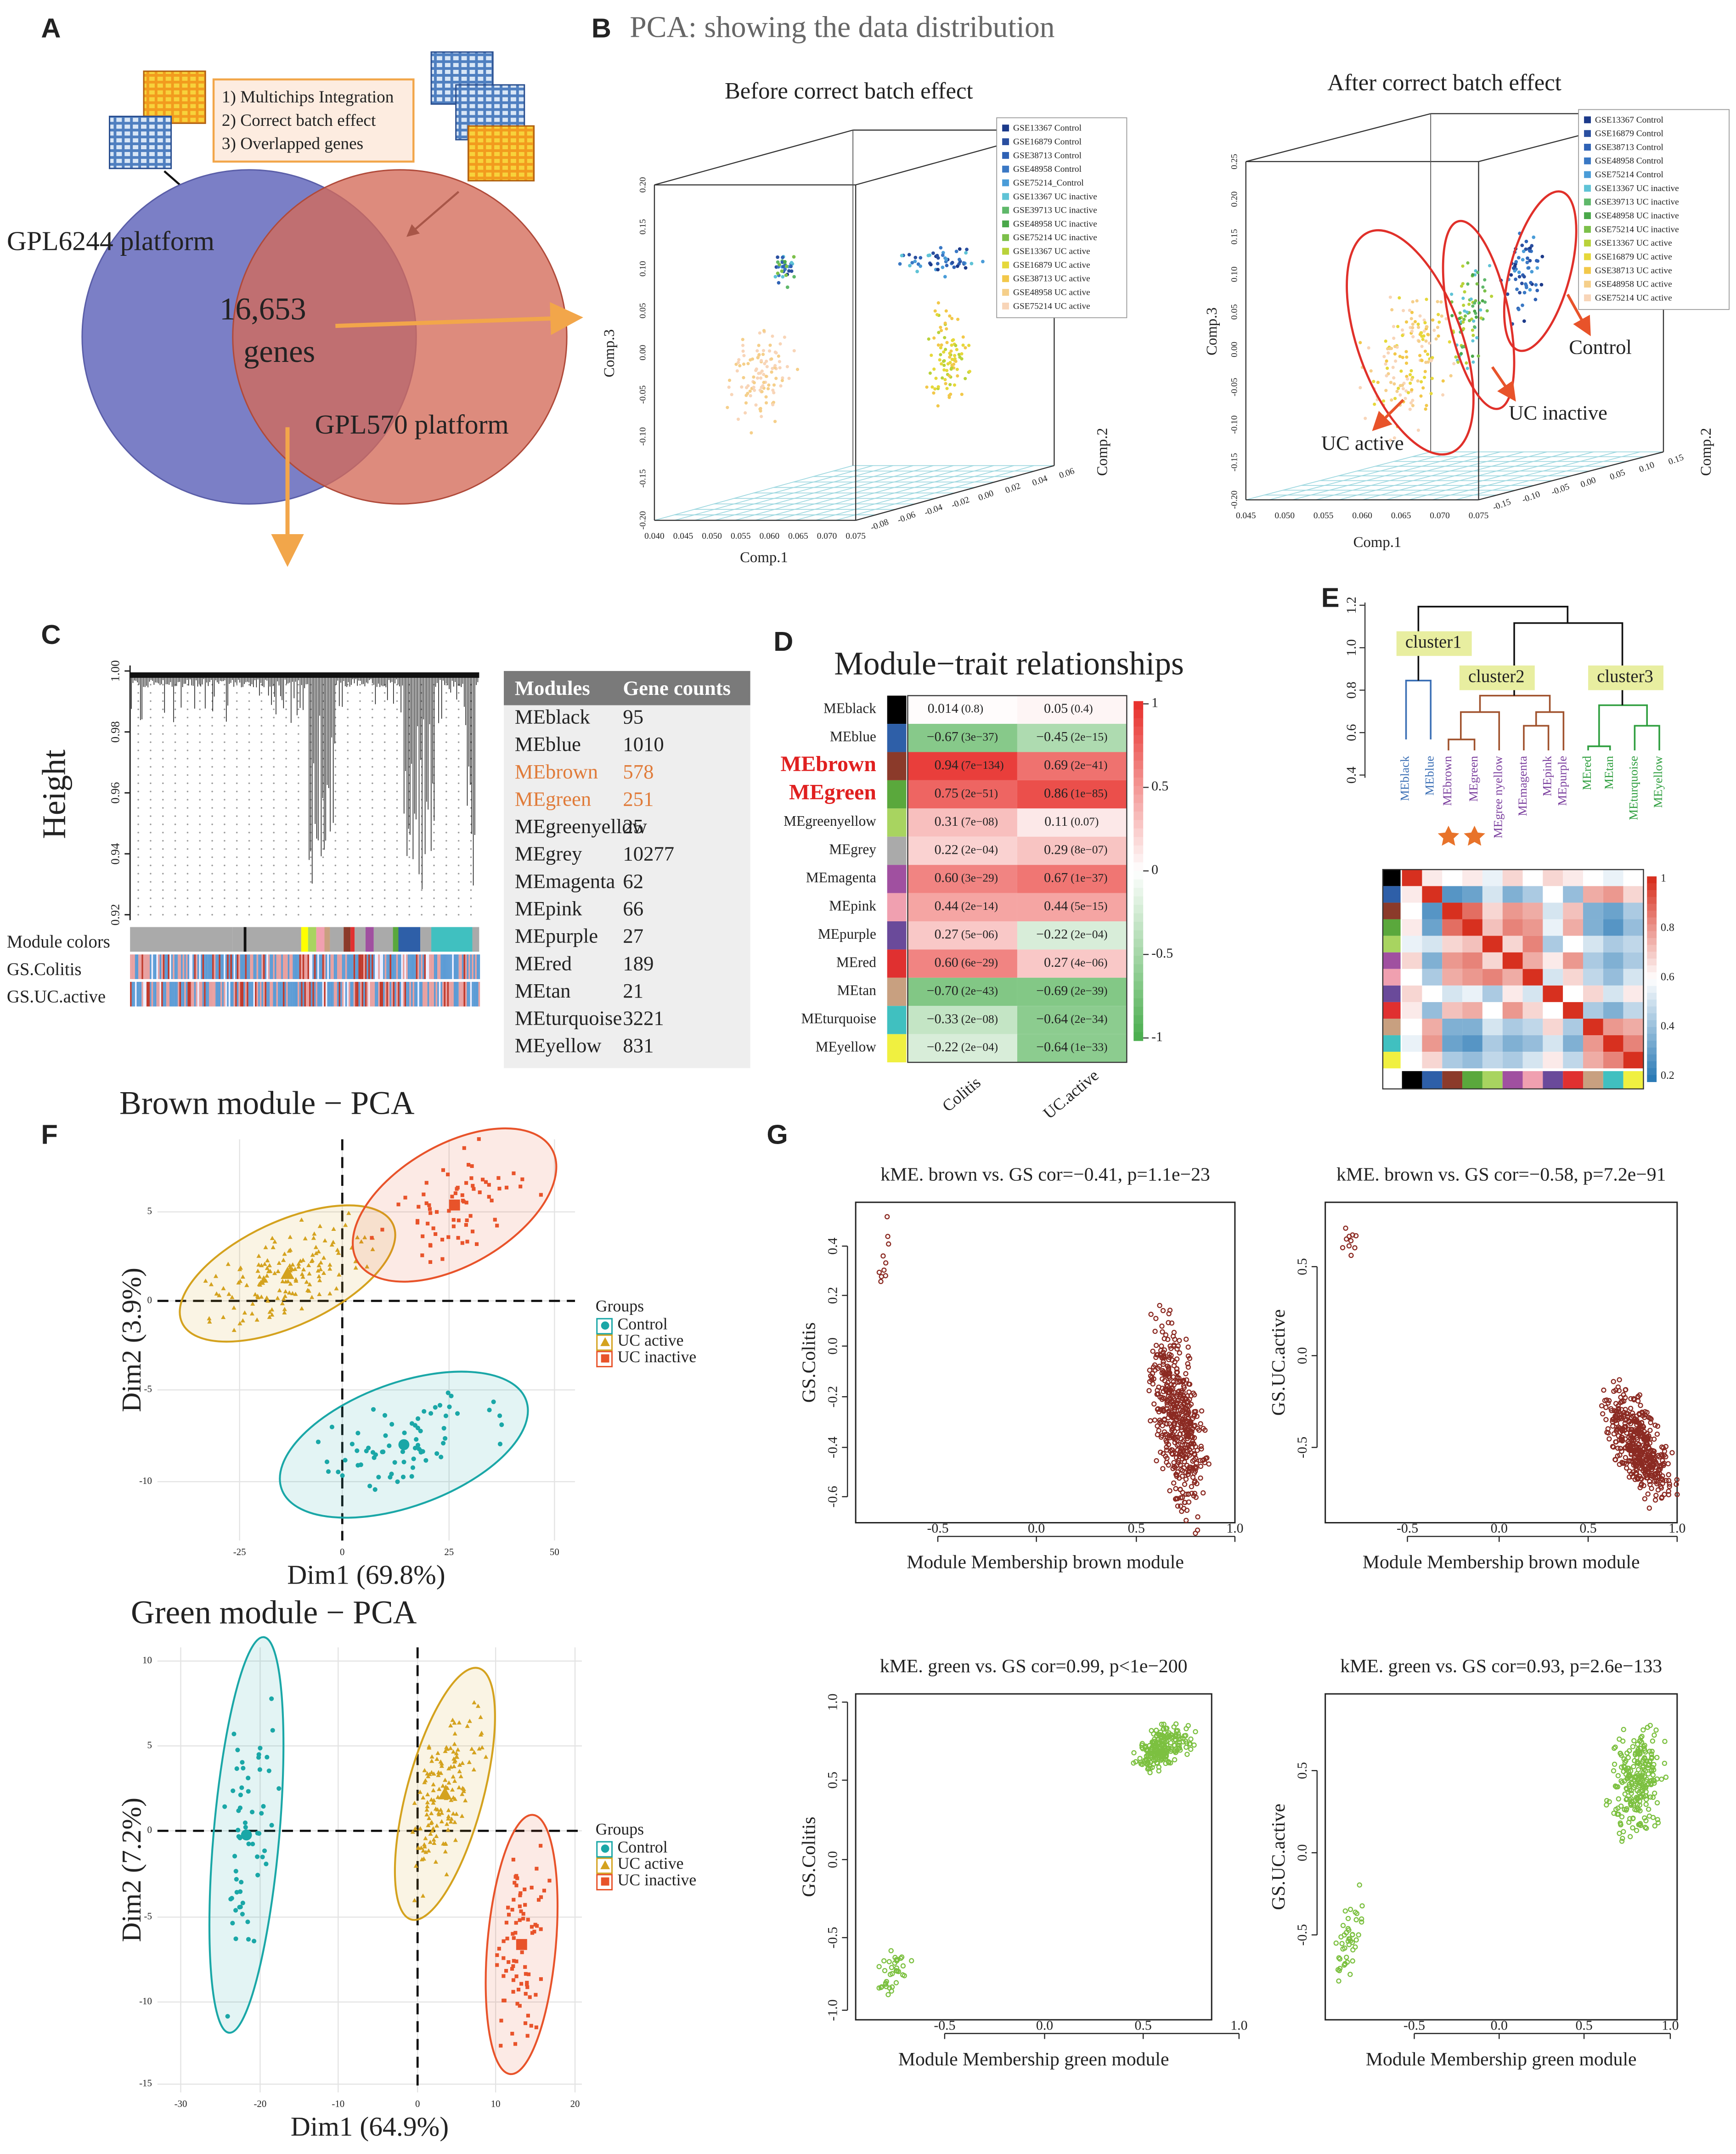 The height and width of the screenshot is (2154, 1736). What do you see at coordinates (1391, 1060) in the screenshot?
I see `module-swatch` at bounding box center [1391, 1060].